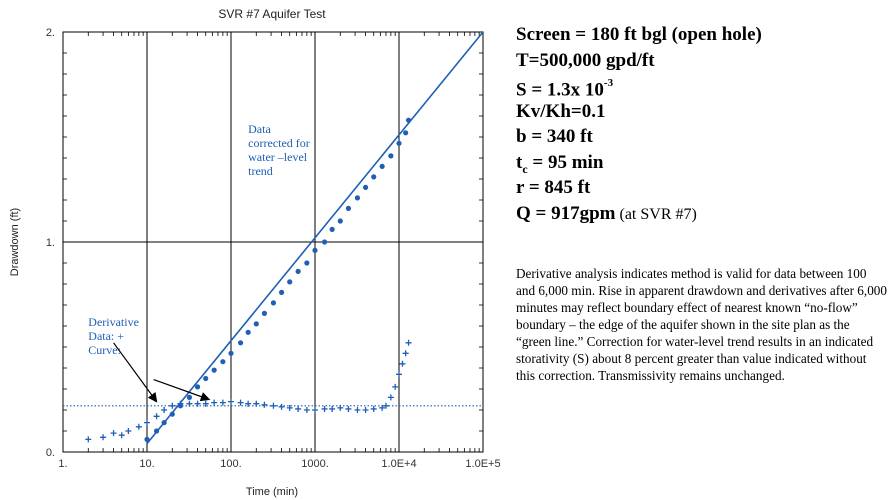 The width and height of the screenshot is (893, 500). What do you see at coordinates (566, 213) in the screenshot?
I see `param-q-value: Q = 917gpm` at bounding box center [566, 213].